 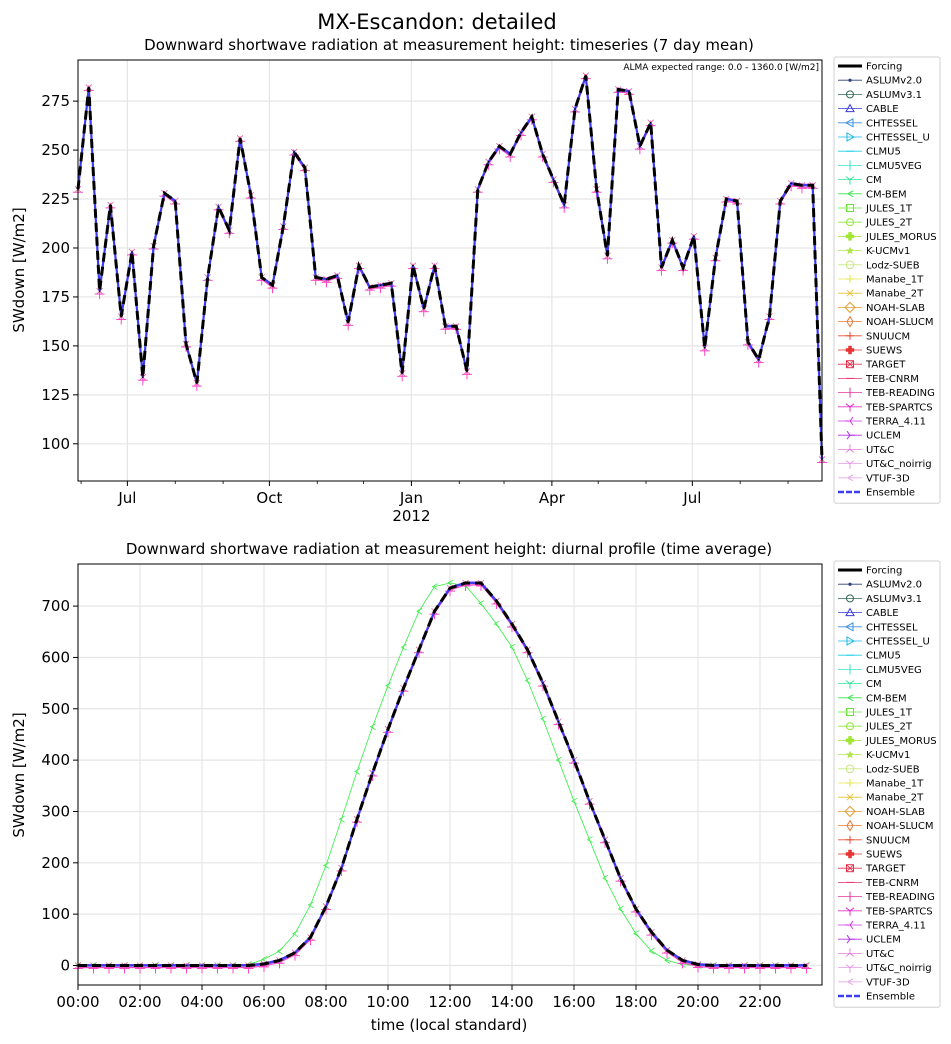 I want to click on legend-entry: TEB-SPARTCS, so click(x=885, y=407).